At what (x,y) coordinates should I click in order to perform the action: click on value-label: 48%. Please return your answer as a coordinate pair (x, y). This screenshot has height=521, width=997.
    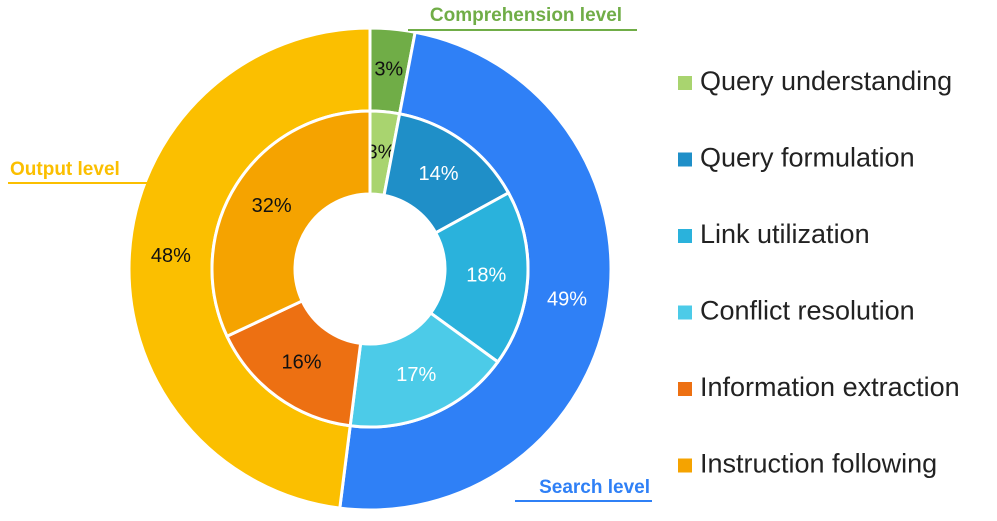
    Looking at the image, I should click on (171, 256).